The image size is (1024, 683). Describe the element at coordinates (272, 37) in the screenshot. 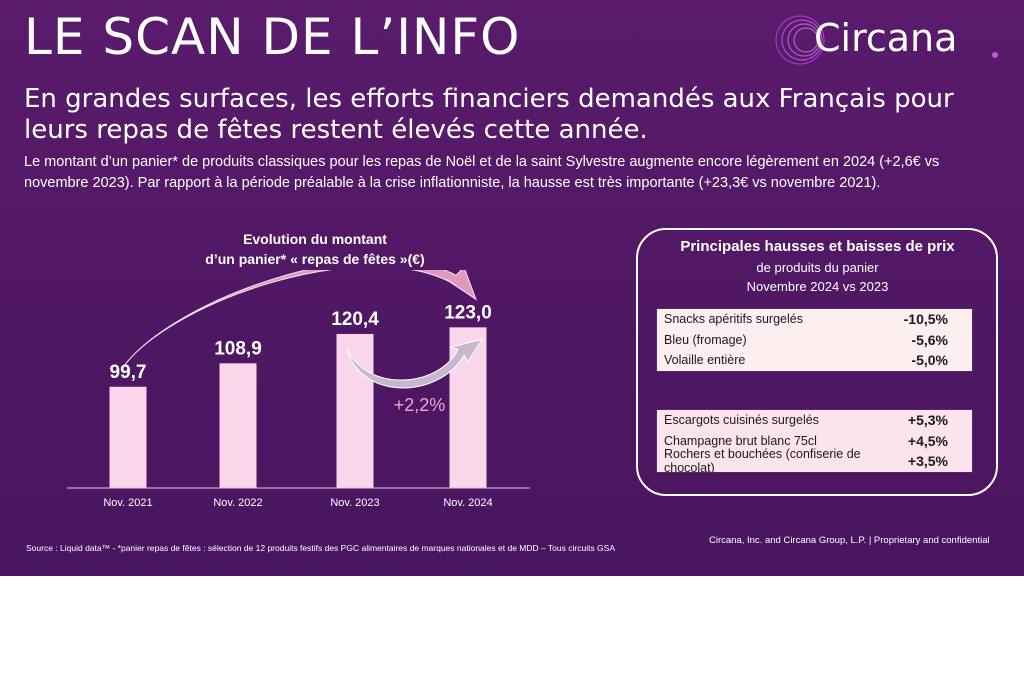

I see `page-title: LE SCAN DE L’INFO` at that location.